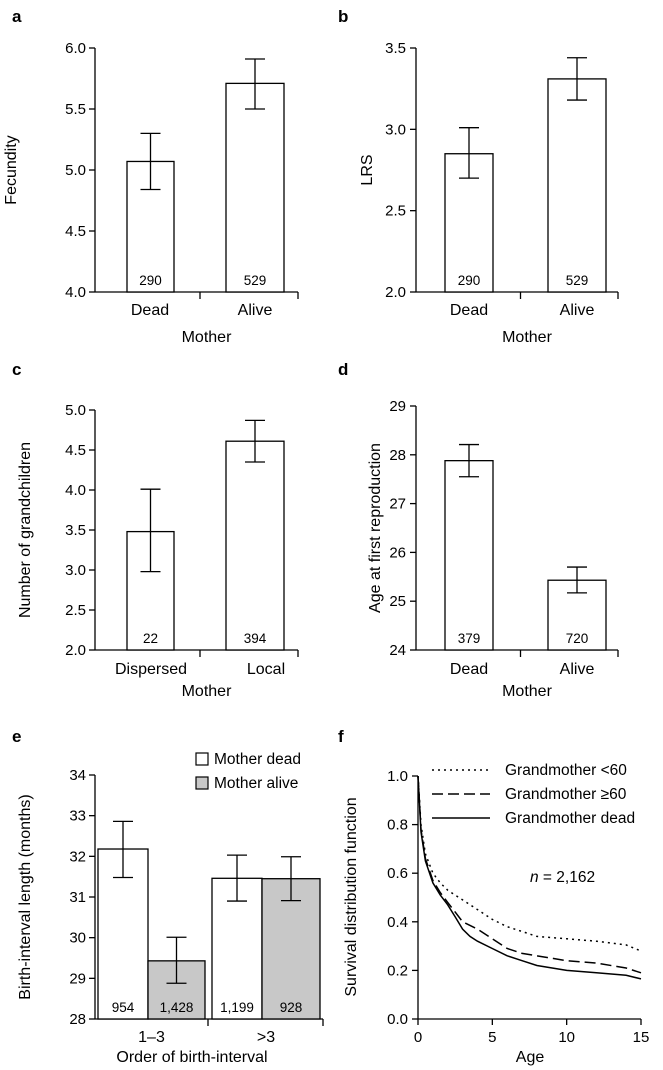  I want to click on y-tick-label: 33, so click(77, 816).